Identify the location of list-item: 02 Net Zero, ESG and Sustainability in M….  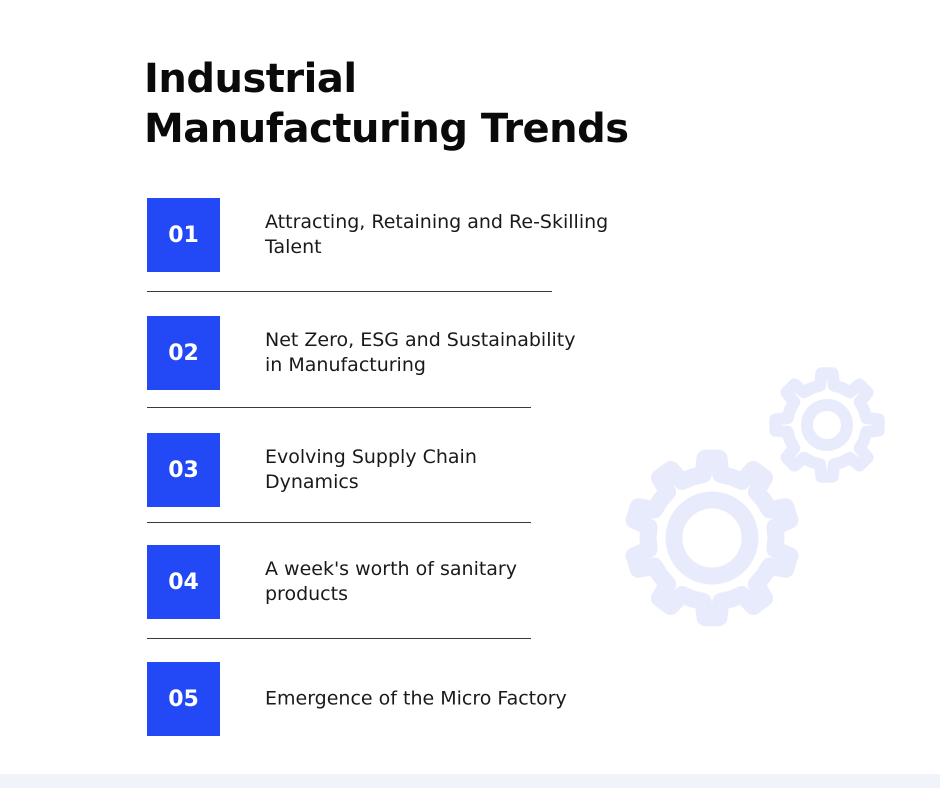
(427, 353).